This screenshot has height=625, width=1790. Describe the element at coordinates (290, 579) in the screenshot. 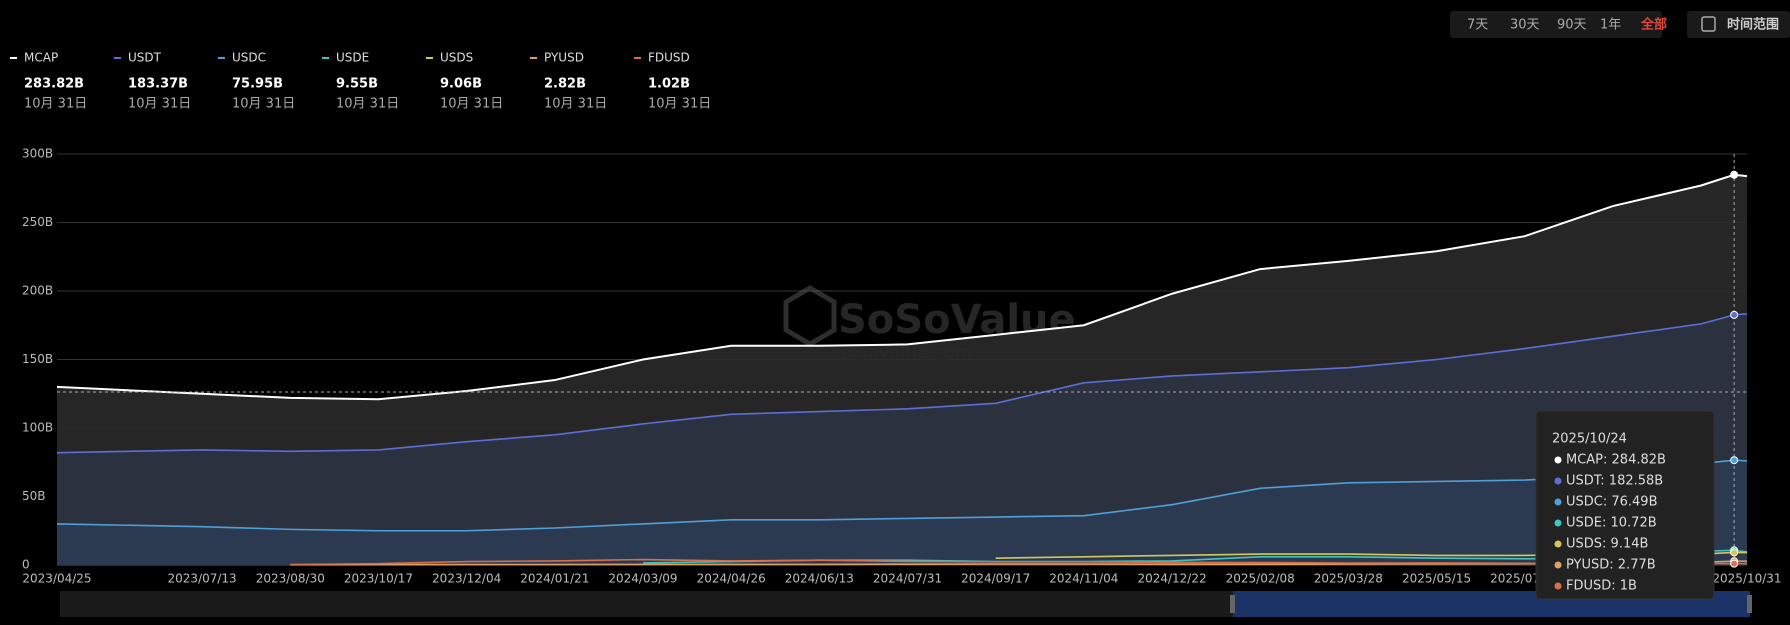

I see `x-tick-label: 2023/08/30` at that location.